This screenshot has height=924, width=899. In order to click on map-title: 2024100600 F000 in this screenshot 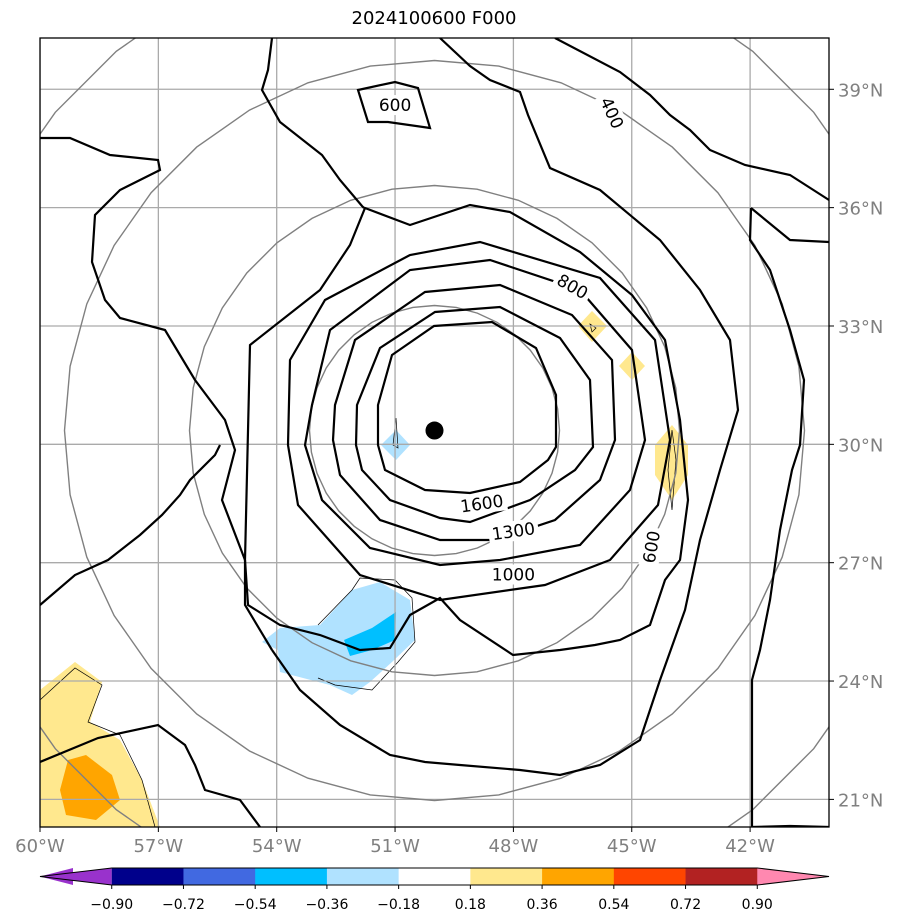, I will do `click(434, 18)`.